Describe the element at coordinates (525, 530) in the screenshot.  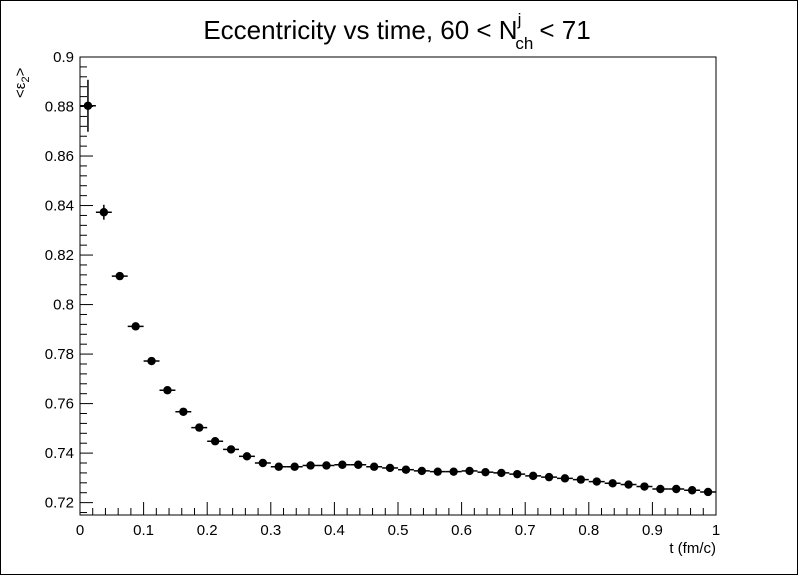
I see `x-tick-label: 0.7` at that location.